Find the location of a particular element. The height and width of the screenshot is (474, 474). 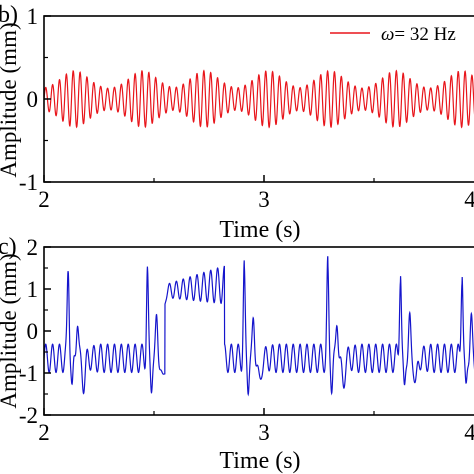

panel-c-y-axis-label: Amplitude (mm) is located at coordinates (10, 330).